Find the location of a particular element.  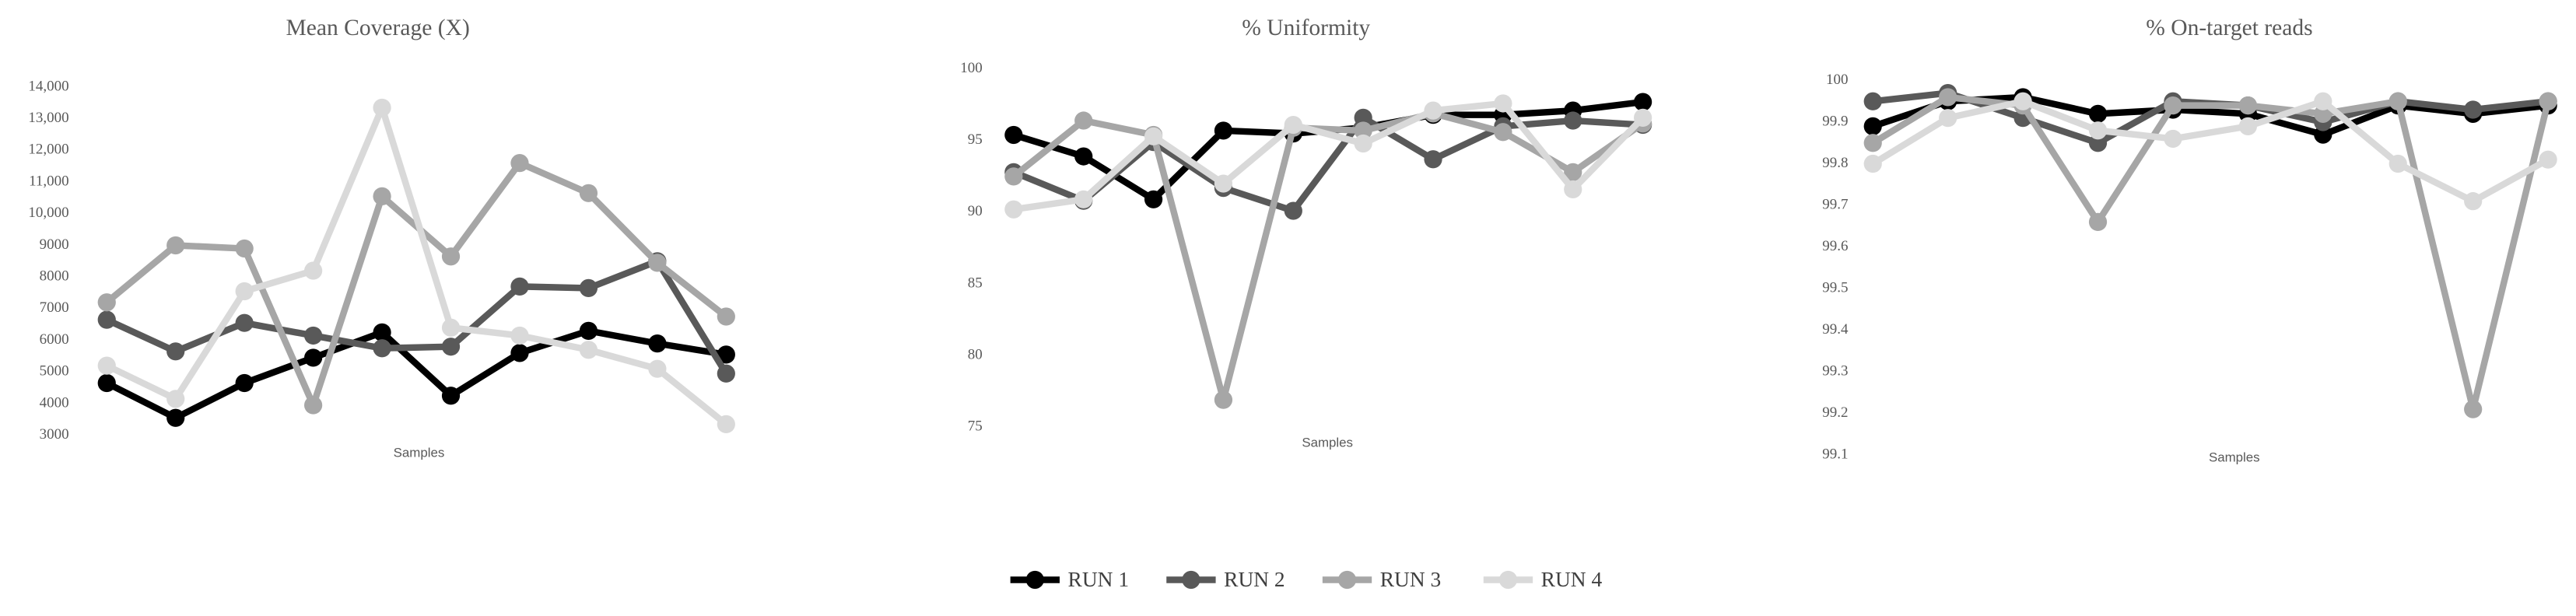

y-tick-label: 85 is located at coordinates (976, 283).